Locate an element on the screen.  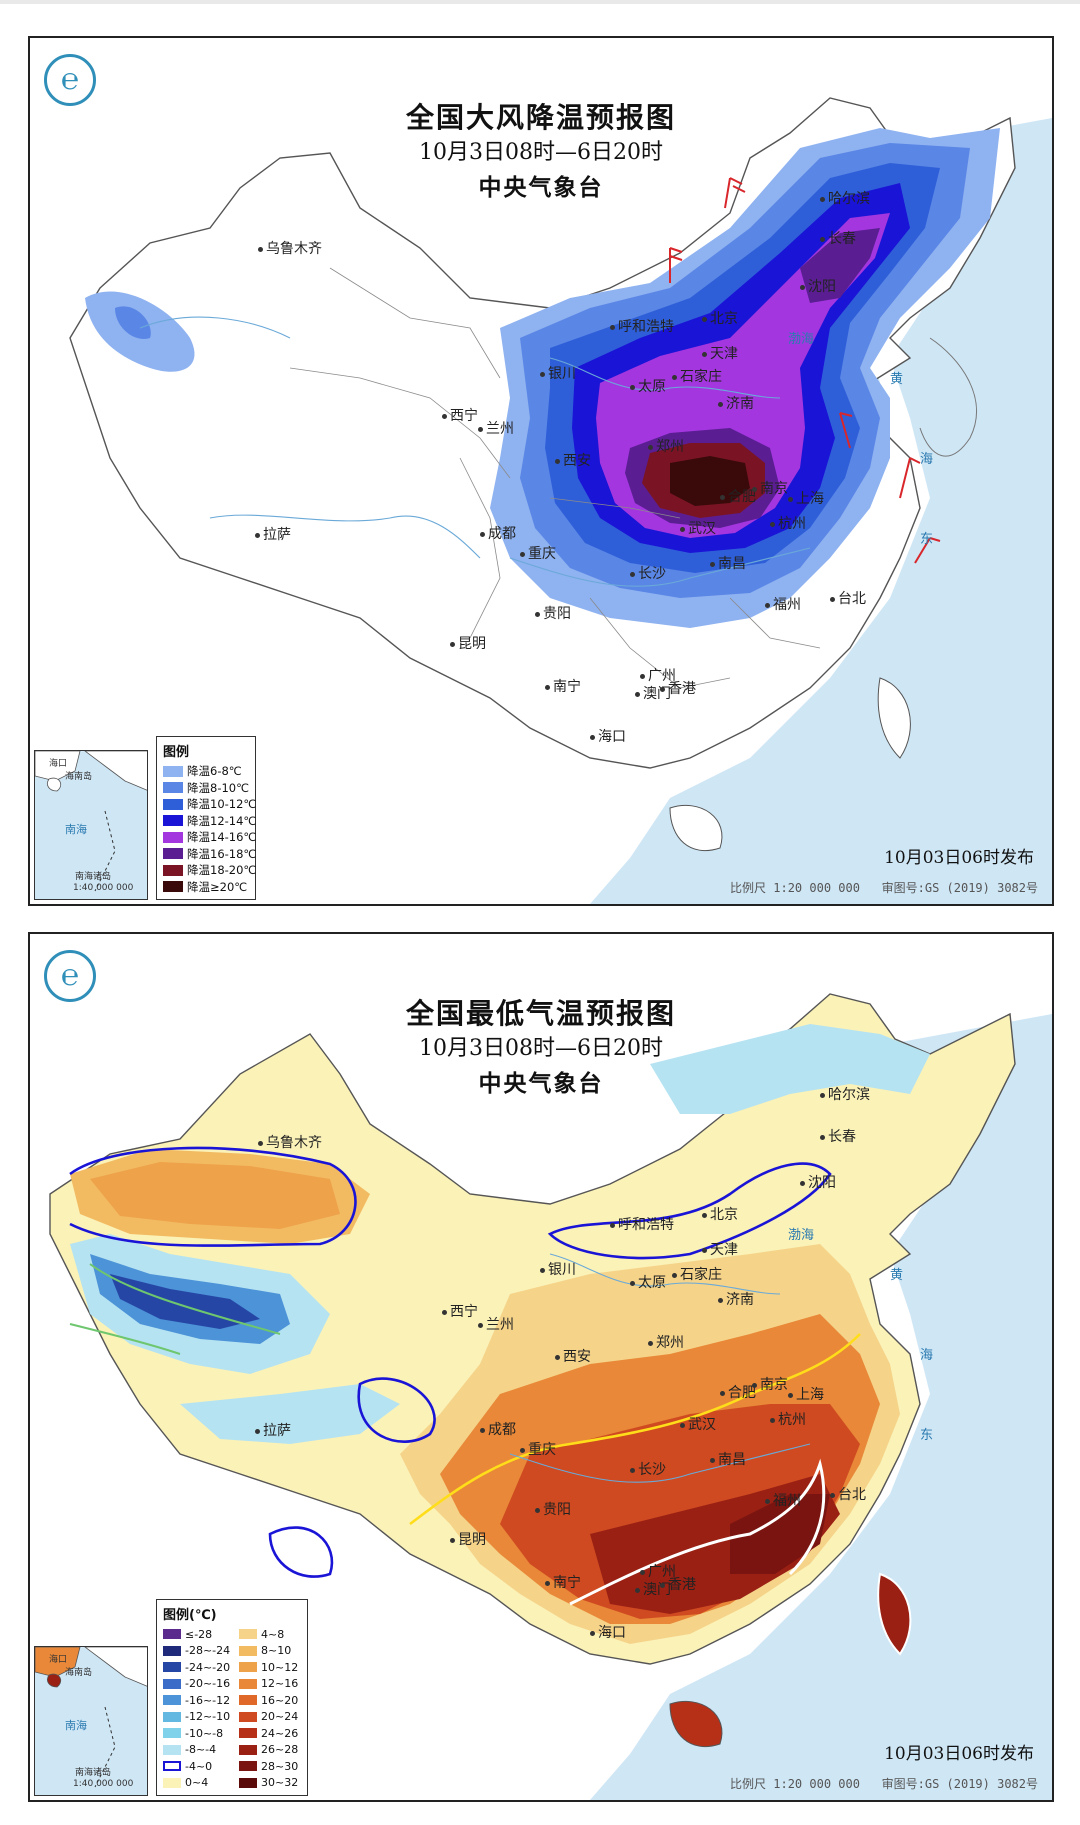
legend-label: 28~30 is located at coordinates (280, 1766).